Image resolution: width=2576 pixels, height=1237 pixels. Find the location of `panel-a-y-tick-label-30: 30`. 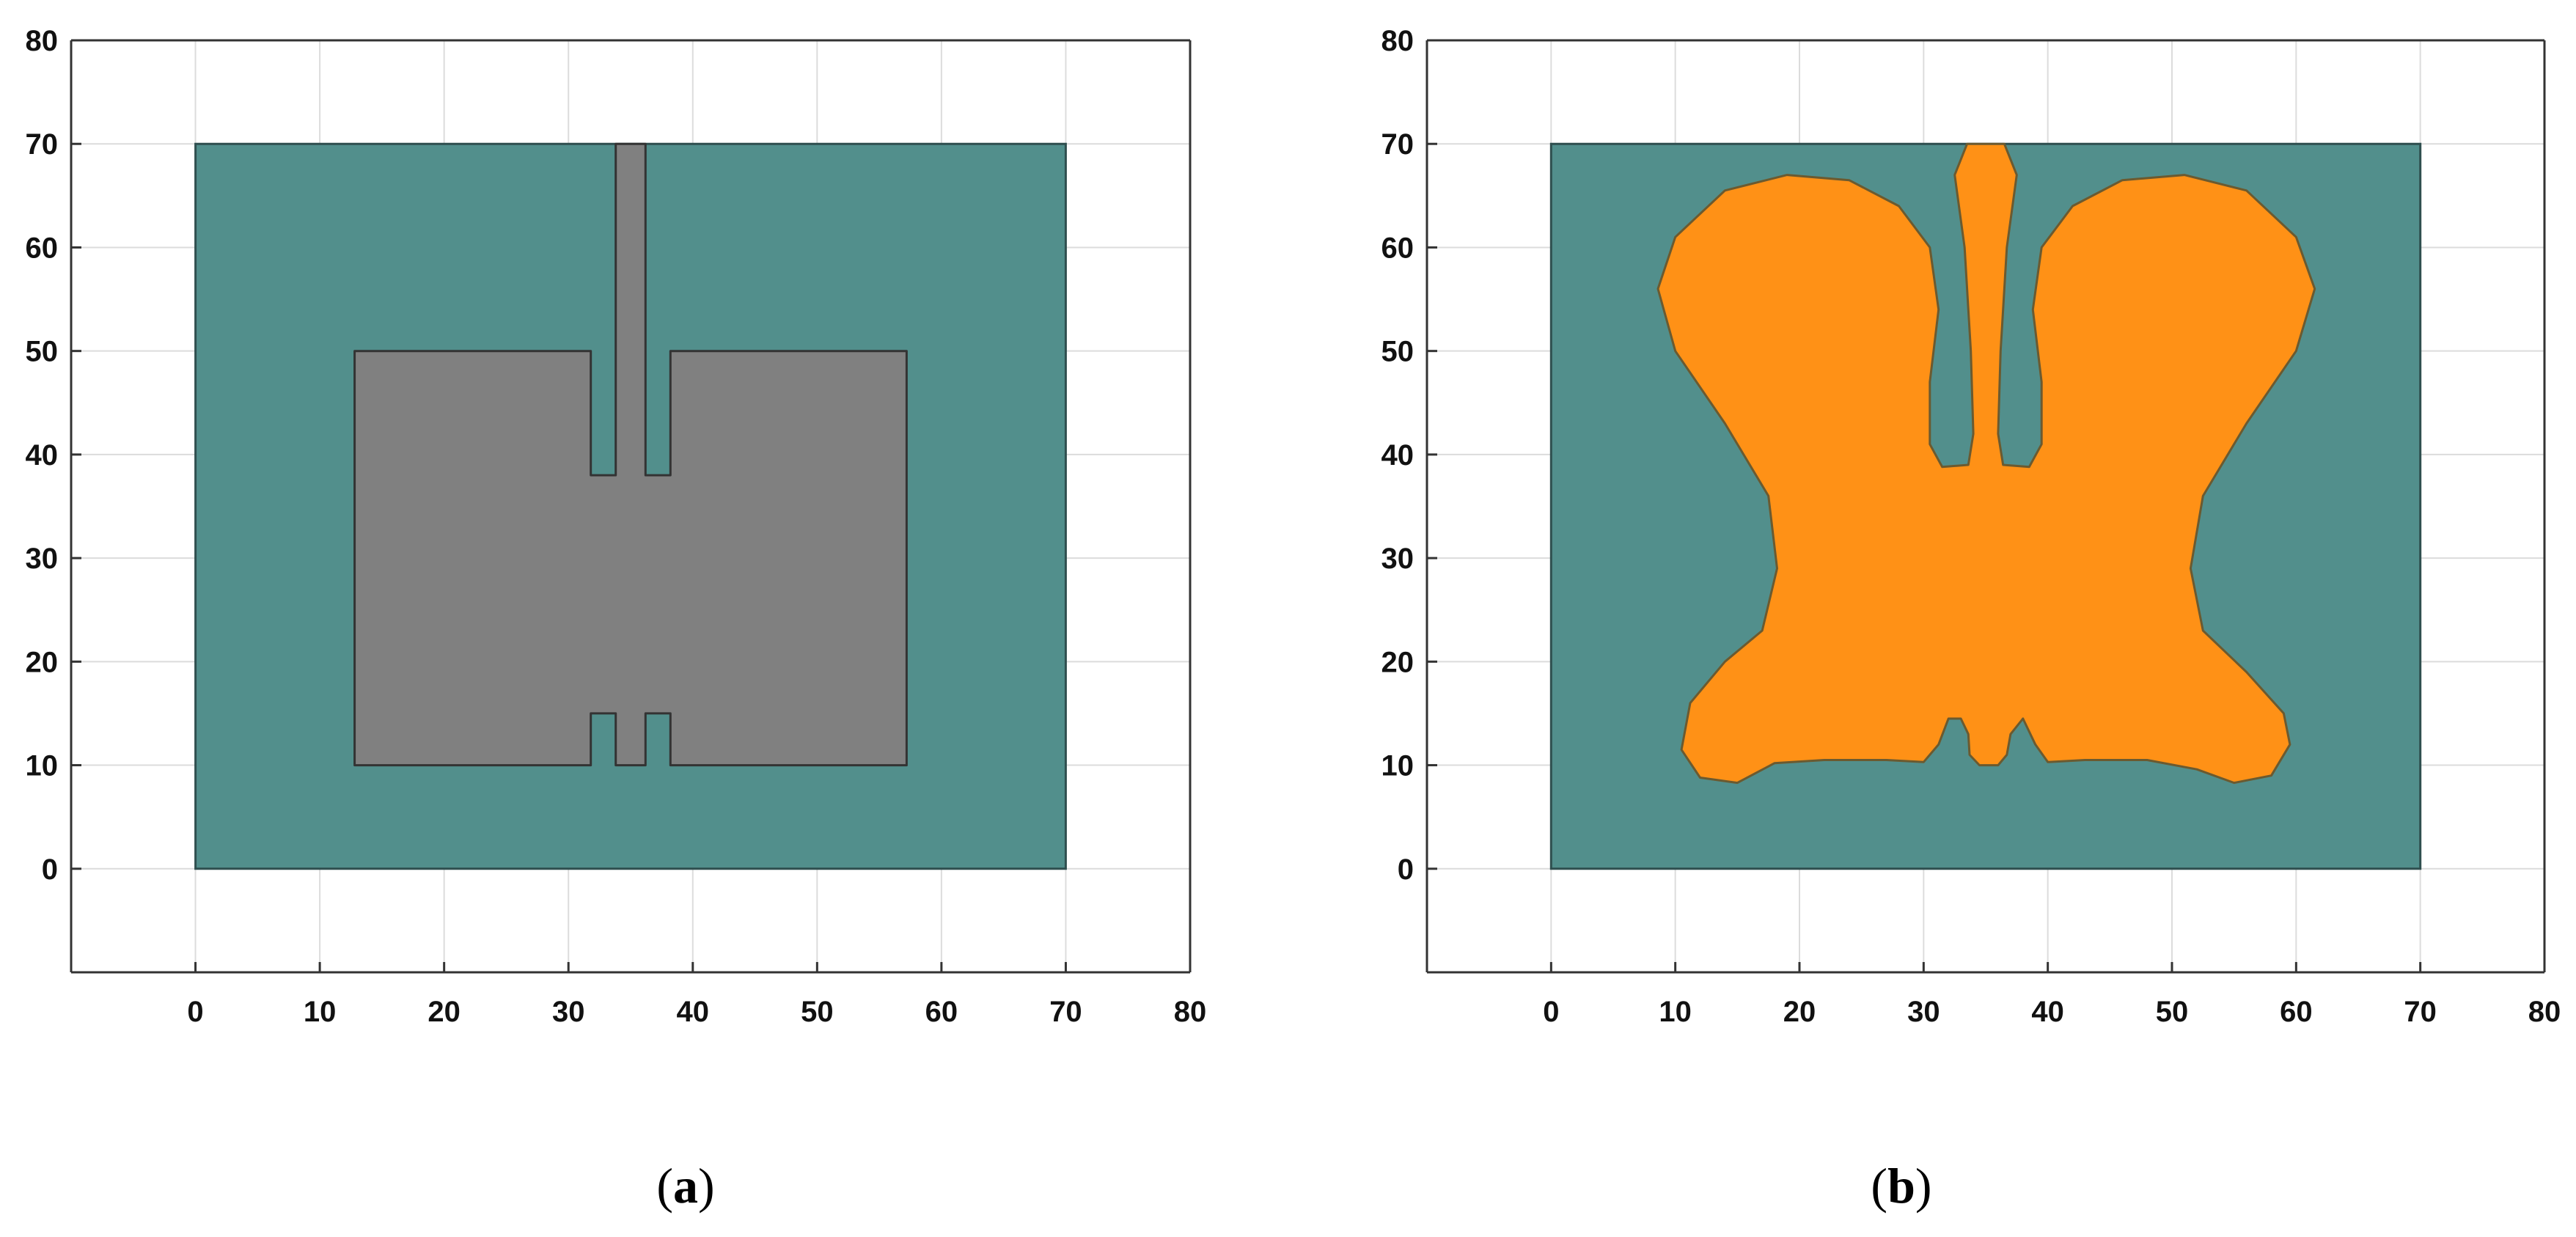

panel-a-y-tick-label-30: 30 is located at coordinates (42, 559).